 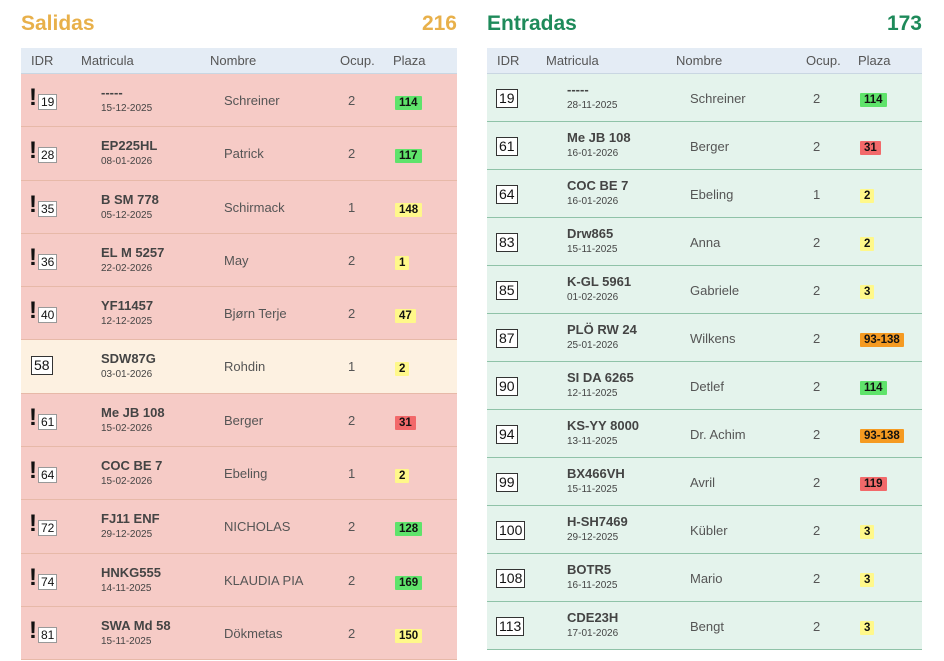 What do you see at coordinates (817, 194) in the screenshot?
I see `occupancy: 1` at bounding box center [817, 194].